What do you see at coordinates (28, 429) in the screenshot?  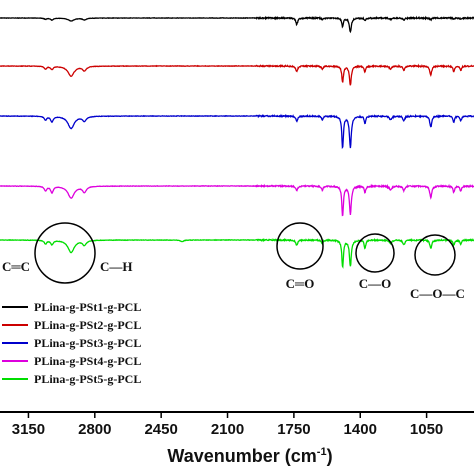 I see `x-tick-label-1: 3150` at bounding box center [28, 429].